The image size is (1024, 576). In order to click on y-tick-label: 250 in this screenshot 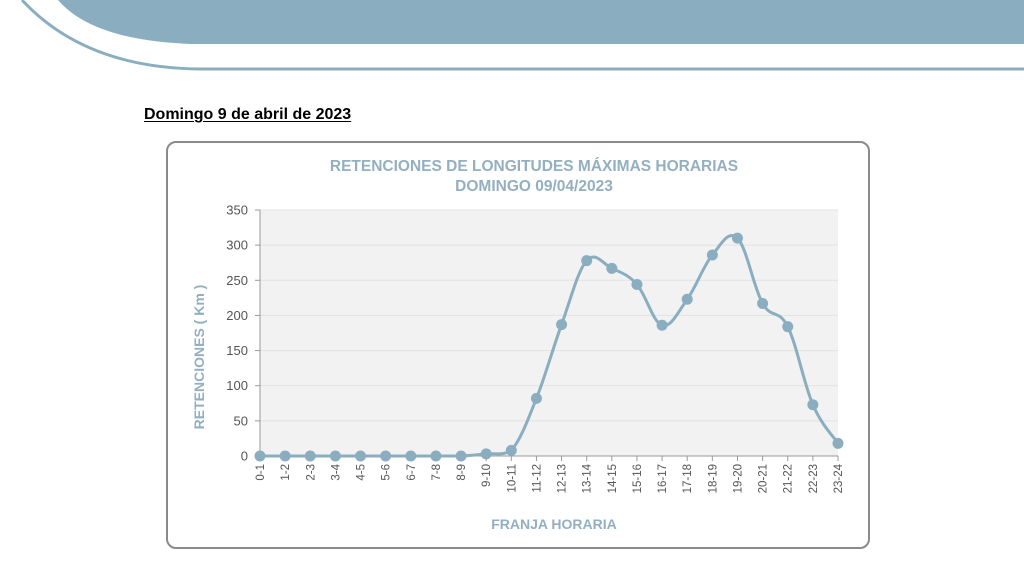, I will do `click(237, 280)`.